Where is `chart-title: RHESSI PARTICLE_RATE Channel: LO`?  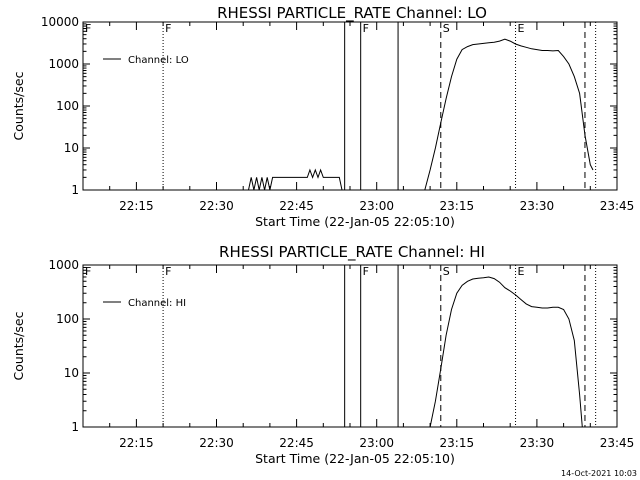 chart-title: RHESSI PARTICLE_RATE Channel: LO is located at coordinates (352, 13).